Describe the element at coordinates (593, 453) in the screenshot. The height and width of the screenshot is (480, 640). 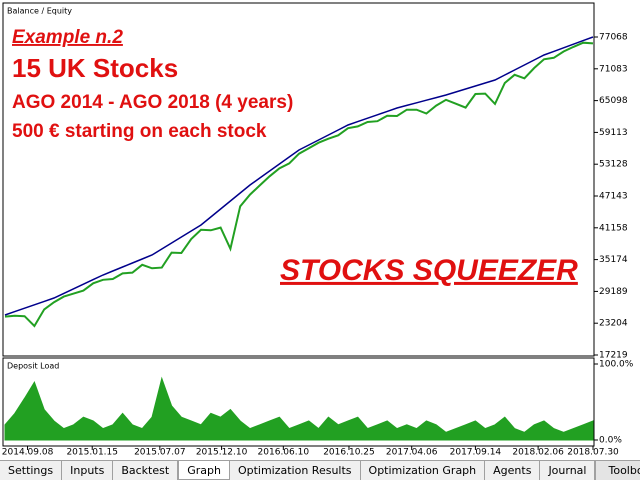
I see `x-tick-label: 2018.07.30` at that location.